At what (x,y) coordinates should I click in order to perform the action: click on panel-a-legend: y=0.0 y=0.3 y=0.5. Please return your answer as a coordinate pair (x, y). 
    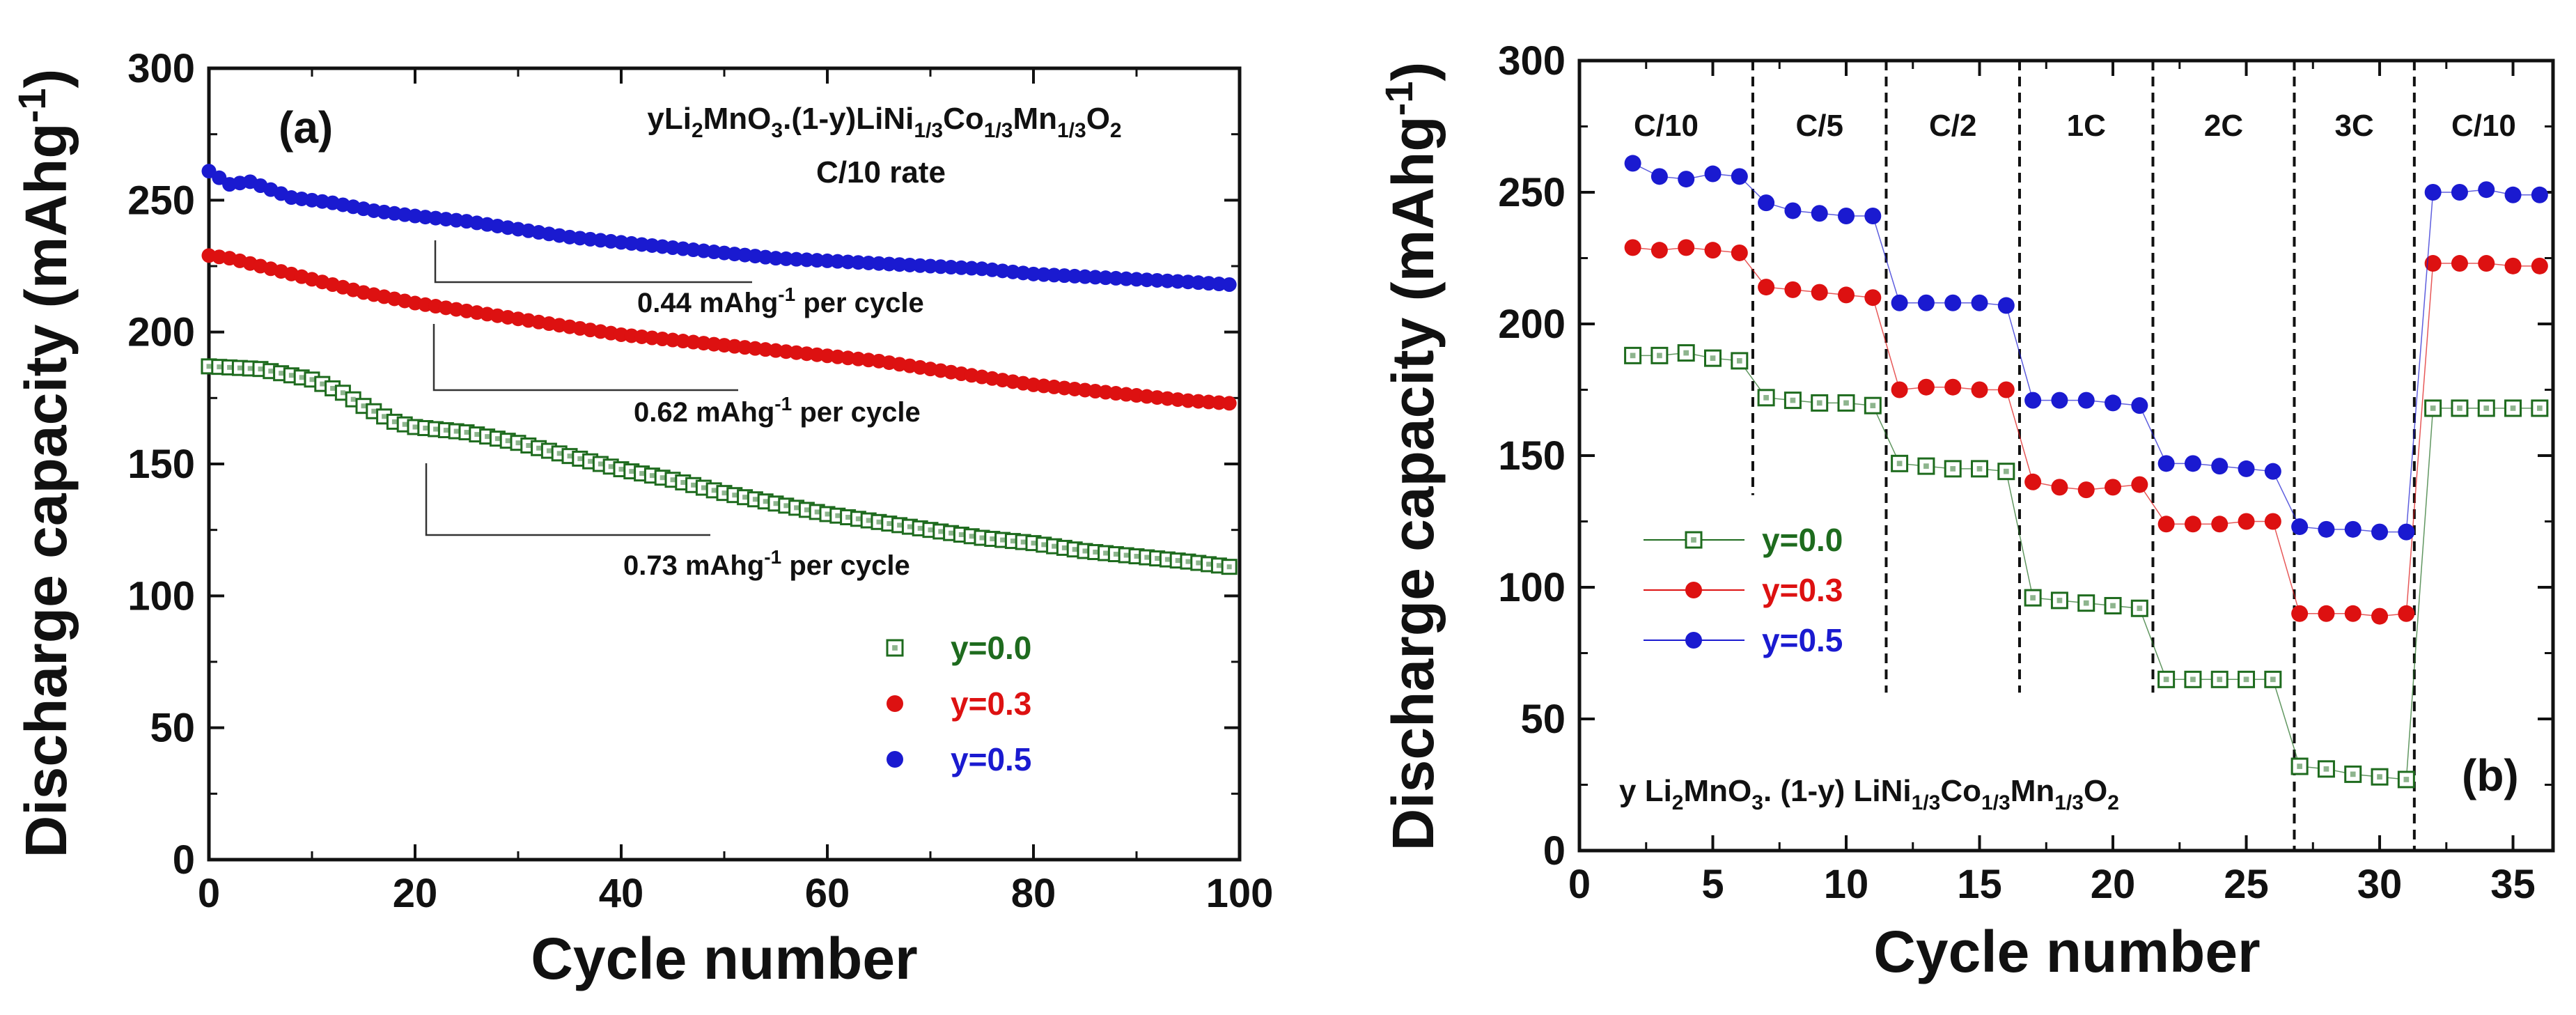
    Looking at the image, I should click on (958, 703).